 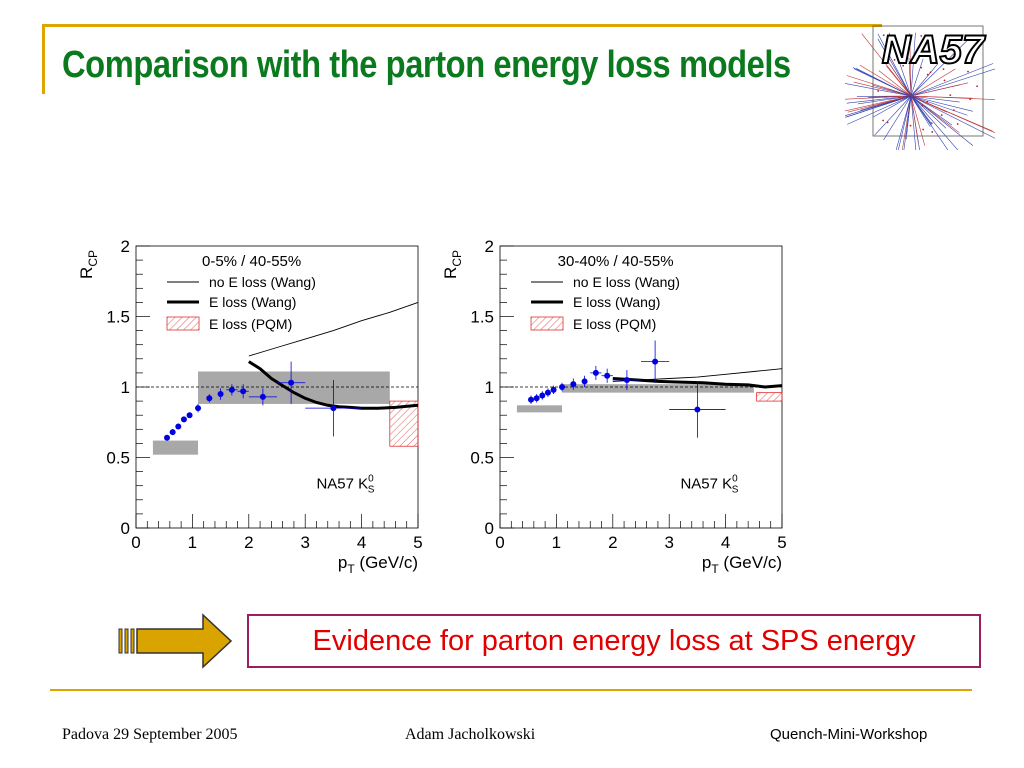 What do you see at coordinates (511, 690) in the screenshot?
I see `footer-divider` at bounding box center [511, 690].